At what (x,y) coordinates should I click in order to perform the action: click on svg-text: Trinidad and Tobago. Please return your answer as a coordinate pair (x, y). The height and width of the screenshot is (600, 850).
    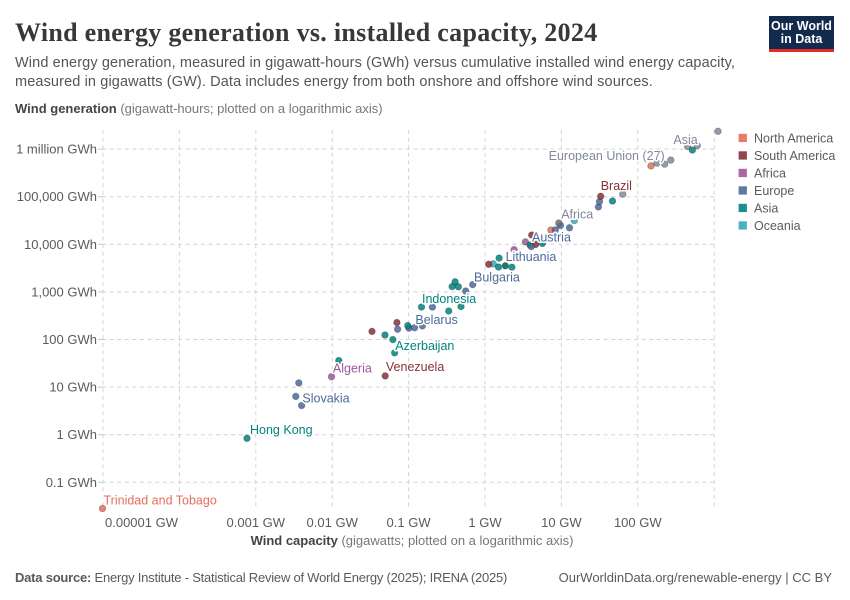
    Looking at the image, I should click on (160, 501).